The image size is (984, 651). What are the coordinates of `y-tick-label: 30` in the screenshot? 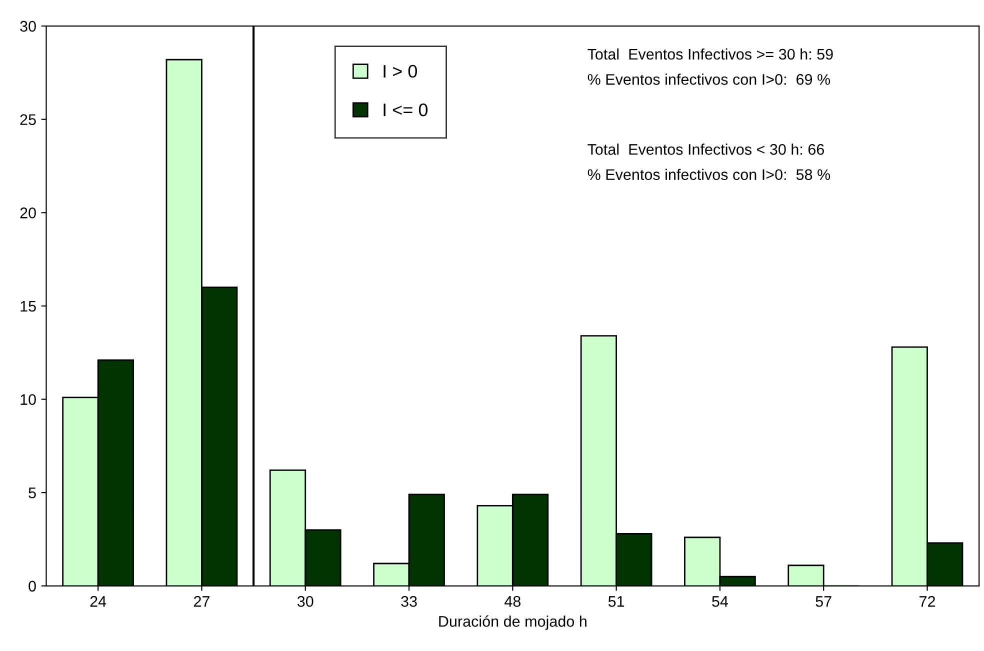 It's located at (28, 26).